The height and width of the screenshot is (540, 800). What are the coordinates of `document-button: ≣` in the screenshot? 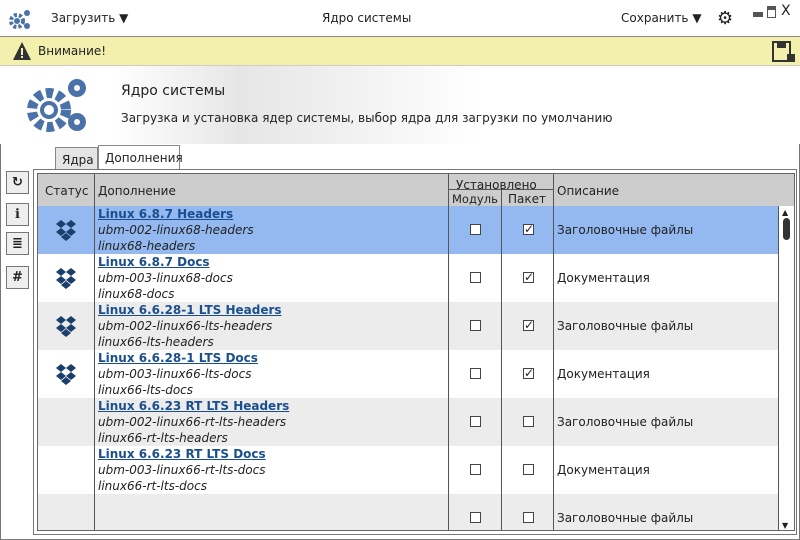 It's located at (17, 243).